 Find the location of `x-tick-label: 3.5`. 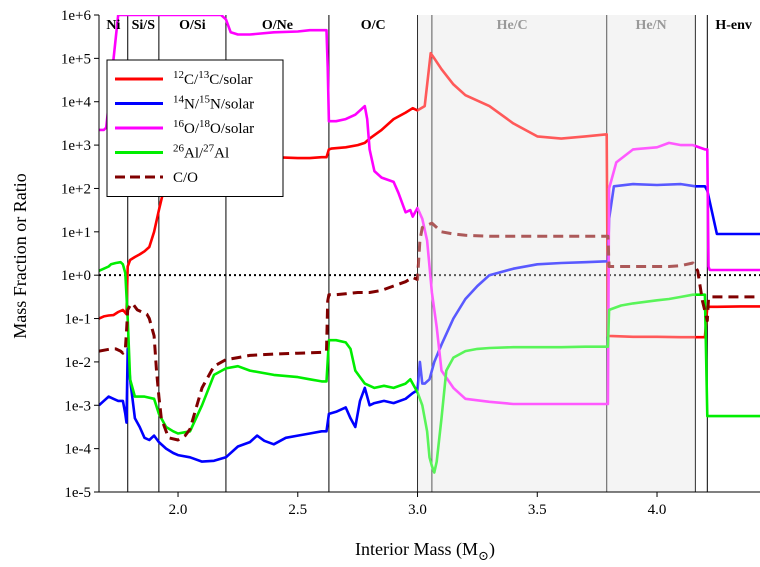

x-tick-label: 3.5 is located at coordinates (537, 510).